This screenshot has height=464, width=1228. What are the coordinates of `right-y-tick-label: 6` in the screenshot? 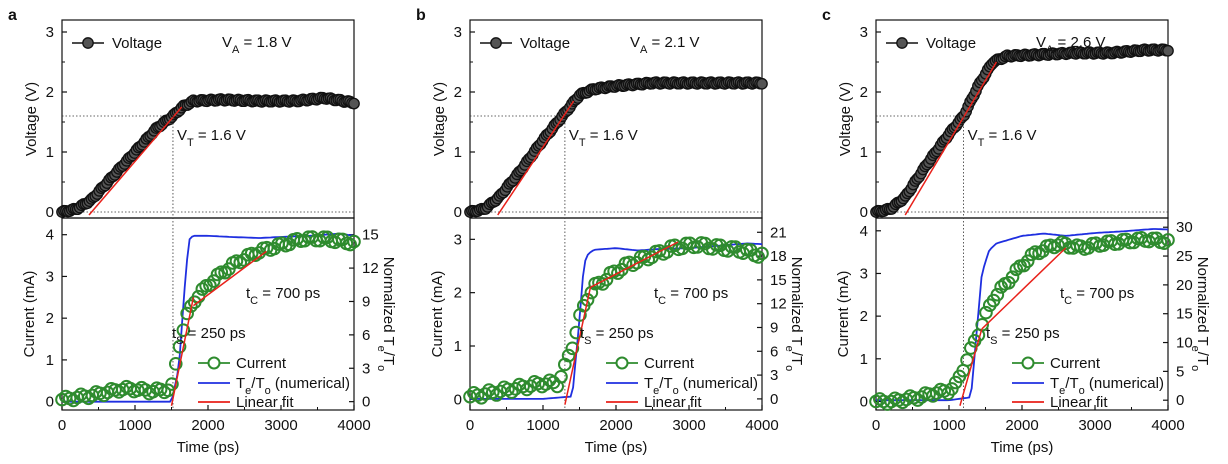 It's located at (774, 351).